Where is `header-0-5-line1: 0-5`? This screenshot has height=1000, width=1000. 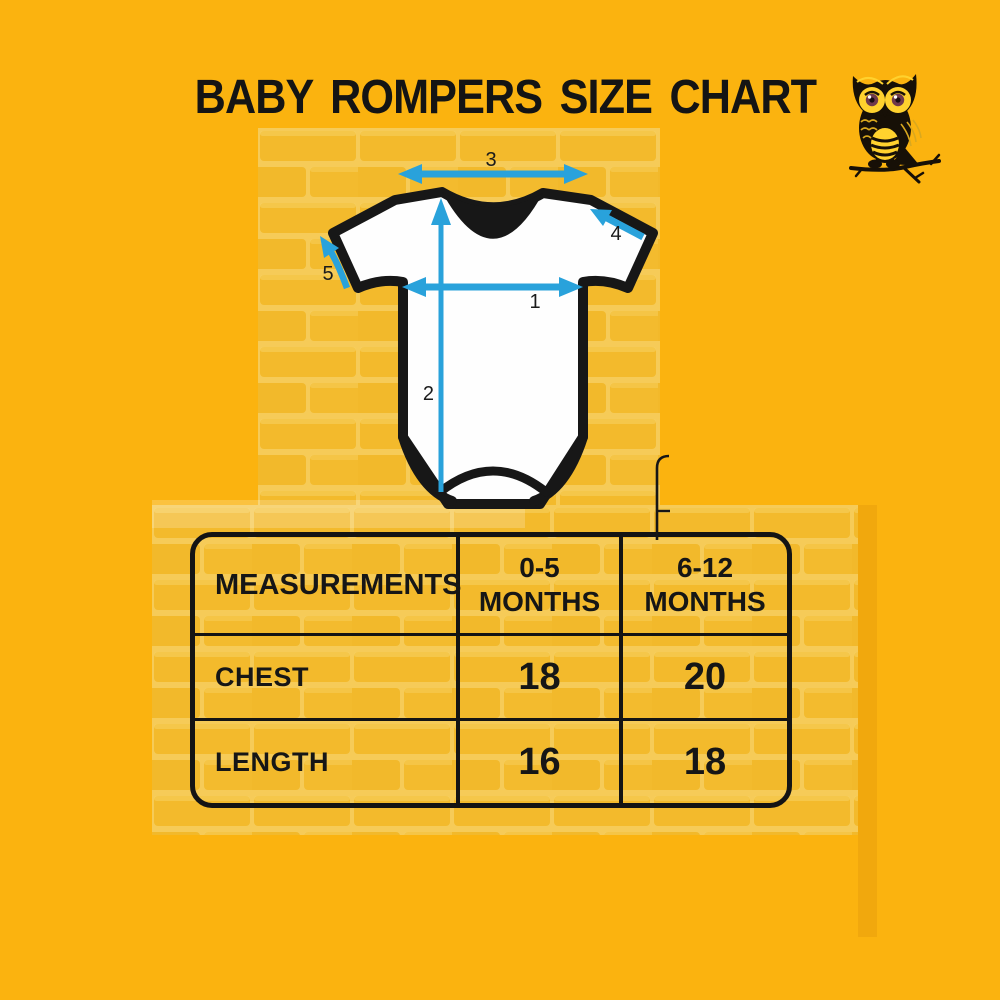
header-0-5-line1: 0-5 is located at coordinates (539, 567).